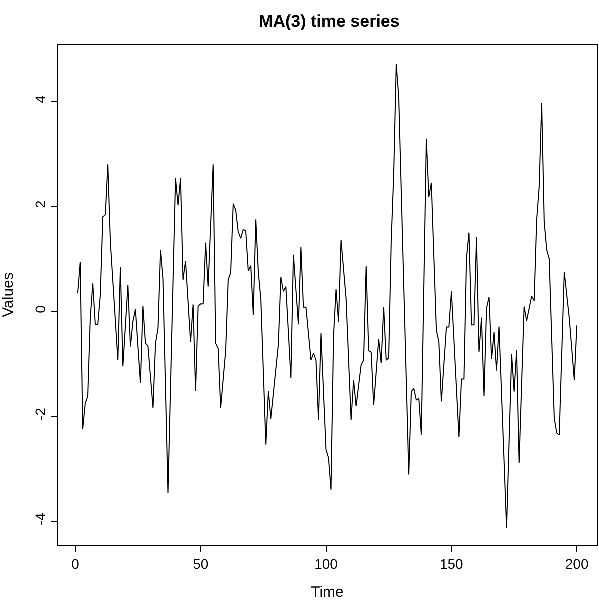 The height and width of the screenshot is (610, 599). I want to click on x-tick-label: 0, so click(76, 564).